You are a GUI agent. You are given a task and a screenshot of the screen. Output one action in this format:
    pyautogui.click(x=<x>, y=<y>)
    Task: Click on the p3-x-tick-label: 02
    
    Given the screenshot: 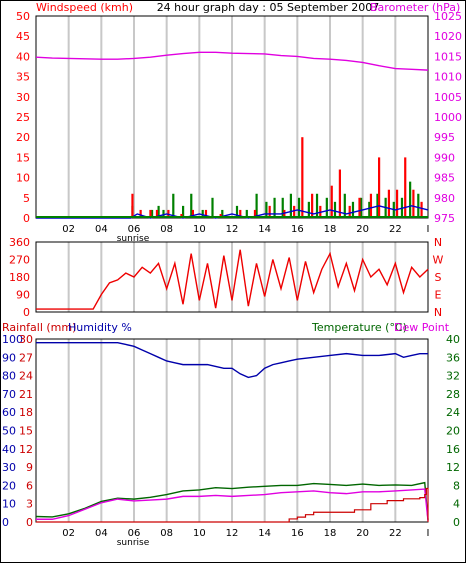 What is the action you would take?
    pyautogui.click(x=68, y=533)
    